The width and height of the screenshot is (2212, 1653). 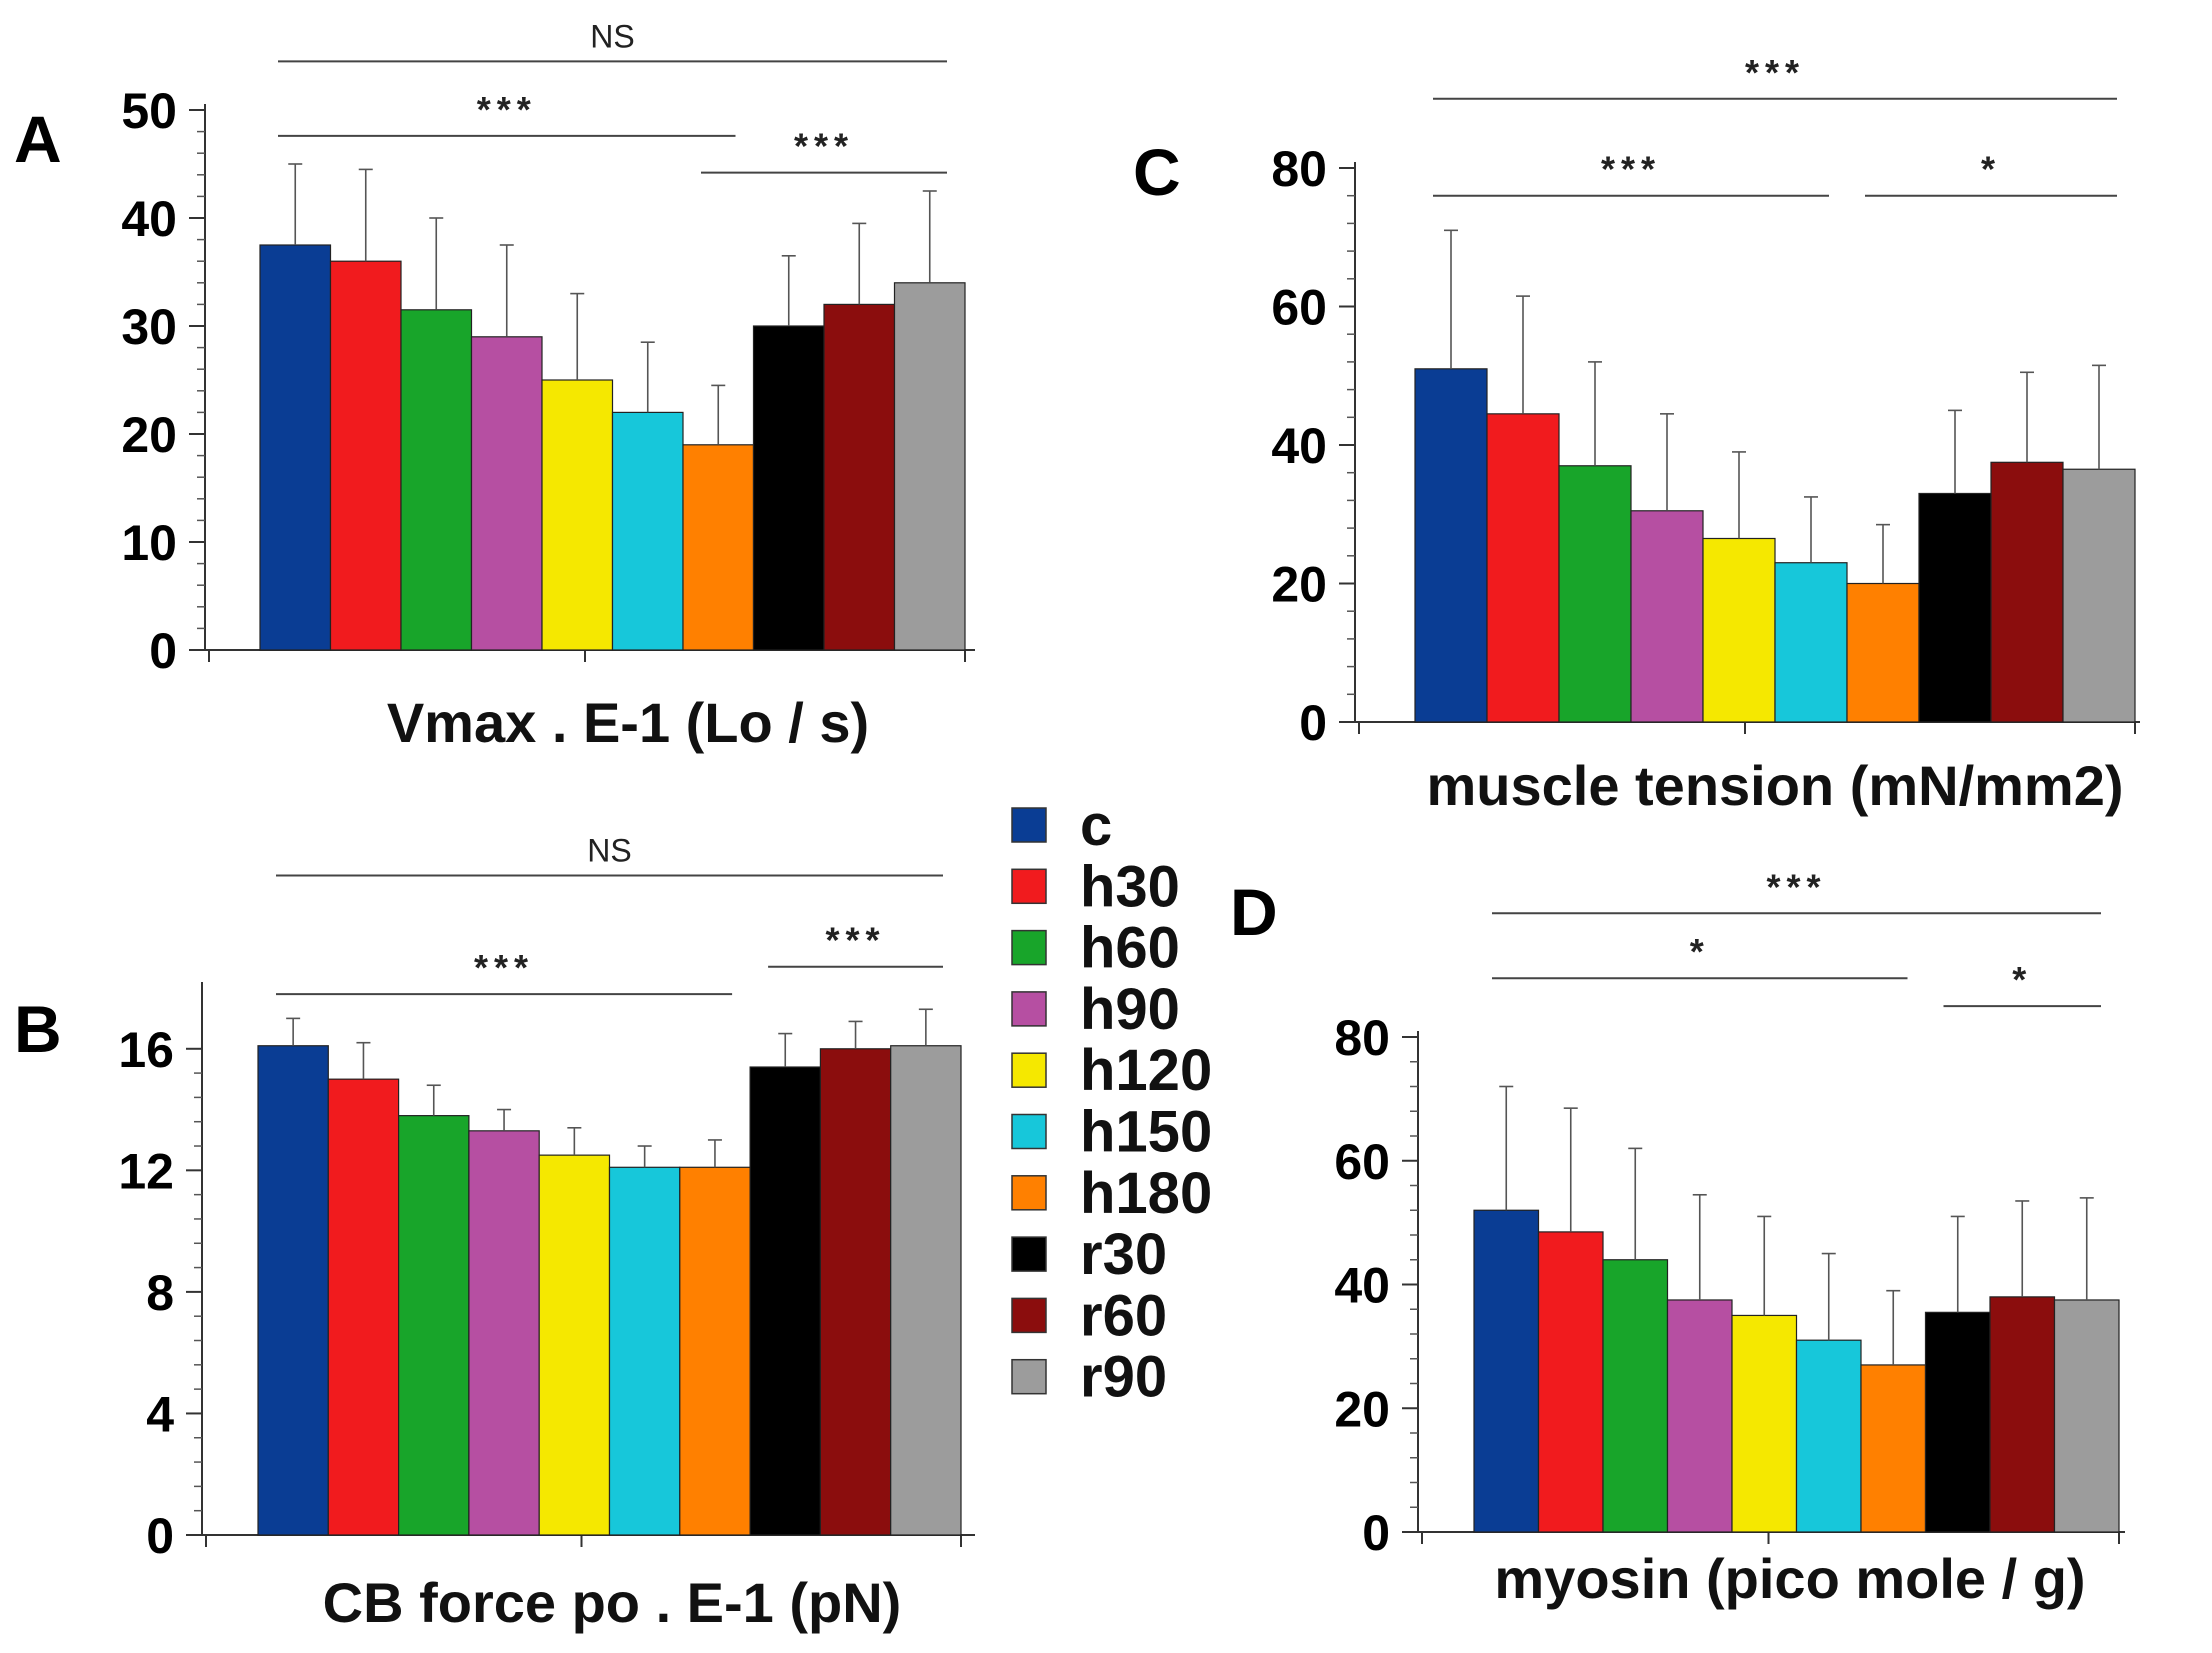 What do you see at coordinates (1631, 169) in the screenshot?
I see `panel-c-sig-label-1: ***` at bounding box center [1631, 169].